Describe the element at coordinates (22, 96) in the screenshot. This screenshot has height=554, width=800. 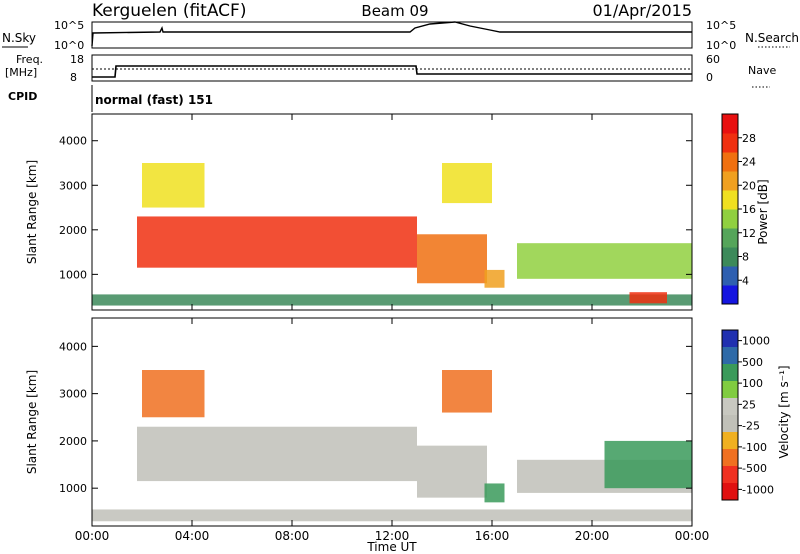
I see `cpid-label: CPID` at that location.